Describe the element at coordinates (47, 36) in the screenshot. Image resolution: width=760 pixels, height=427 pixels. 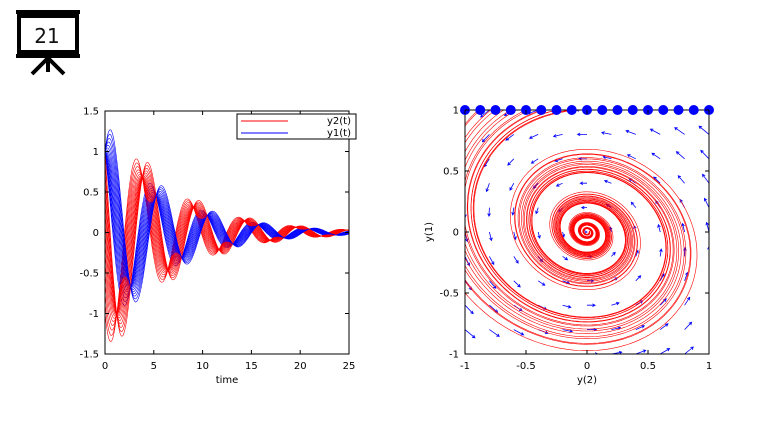
I see `slide-number: 21` at that location.